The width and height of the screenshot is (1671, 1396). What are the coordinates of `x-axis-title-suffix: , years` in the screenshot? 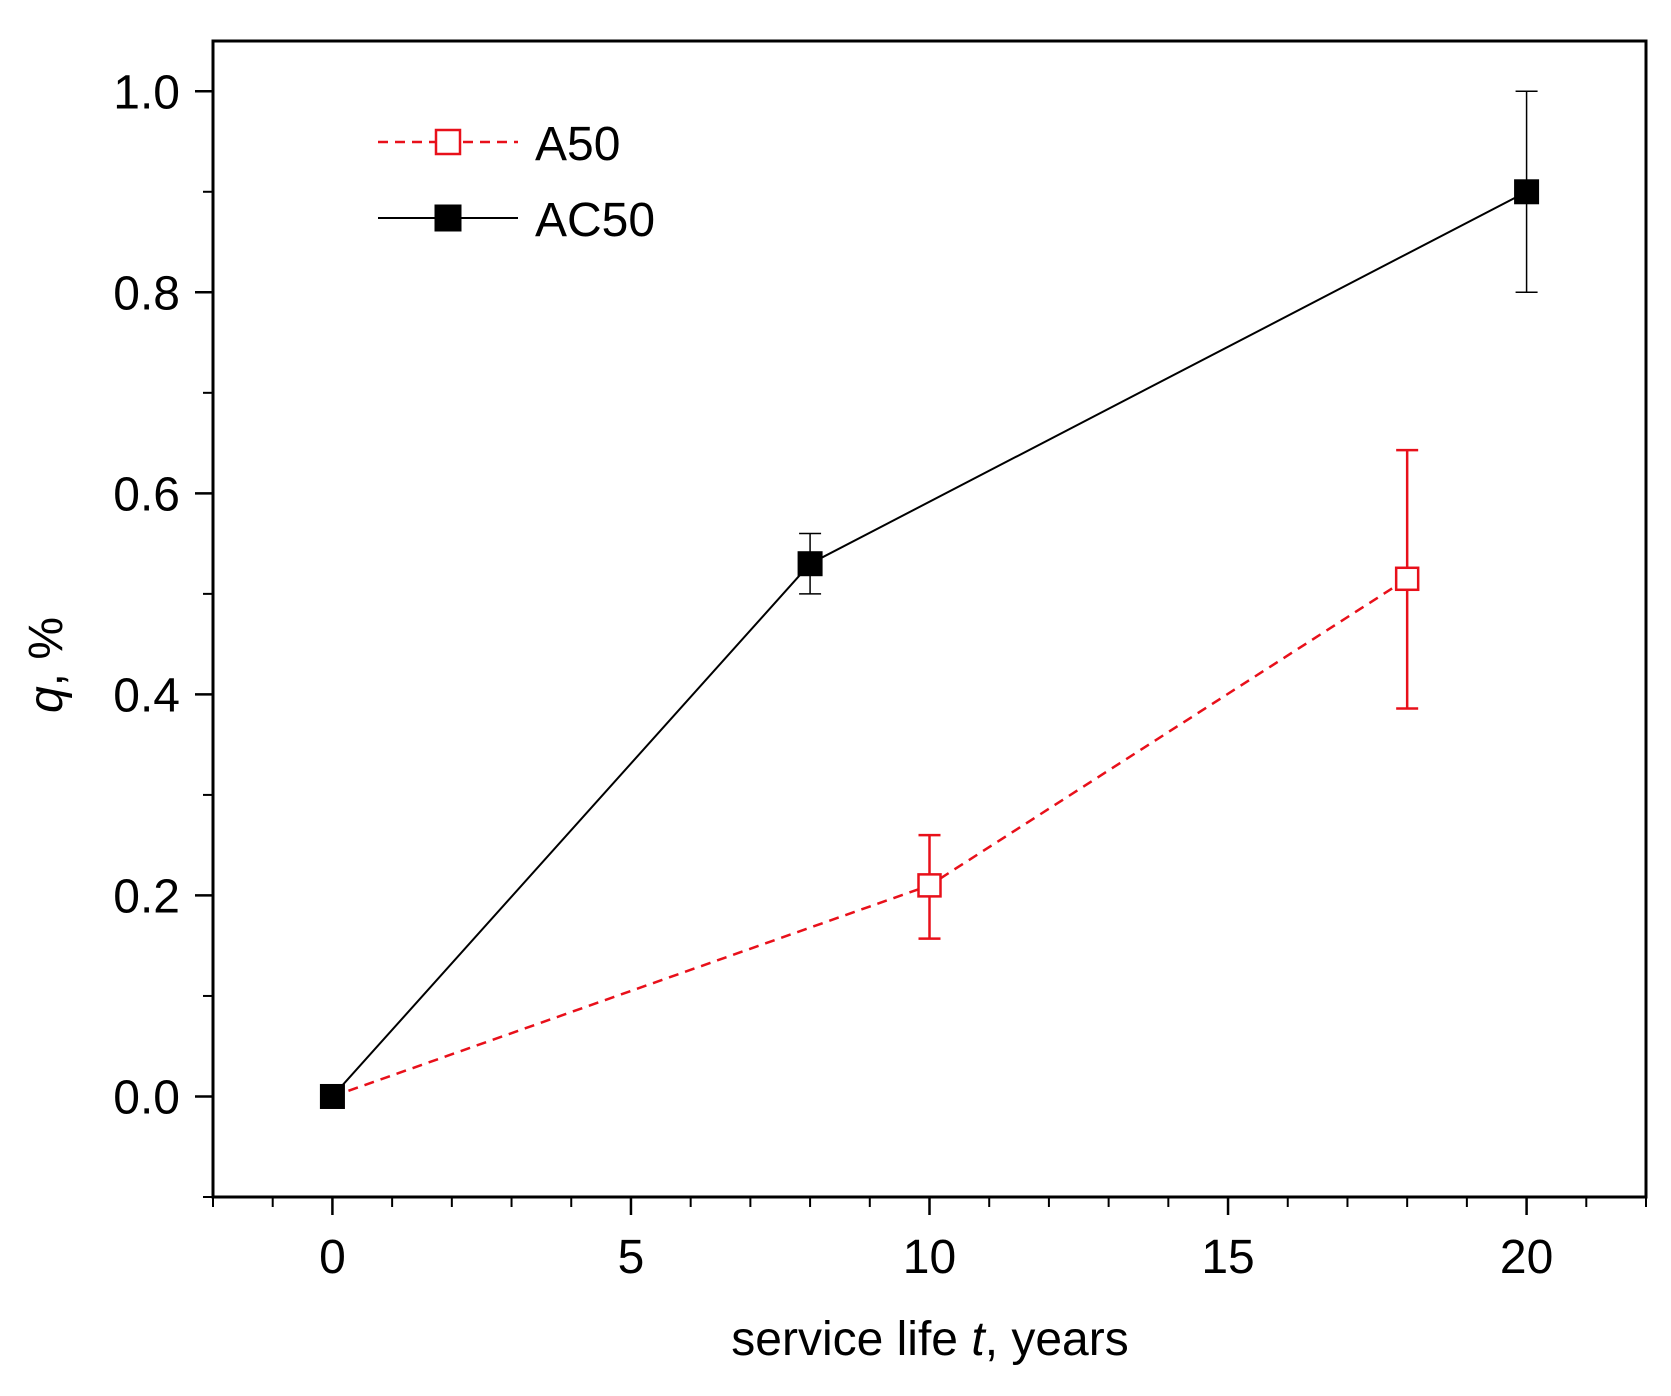 It's located at (1057, 1339).